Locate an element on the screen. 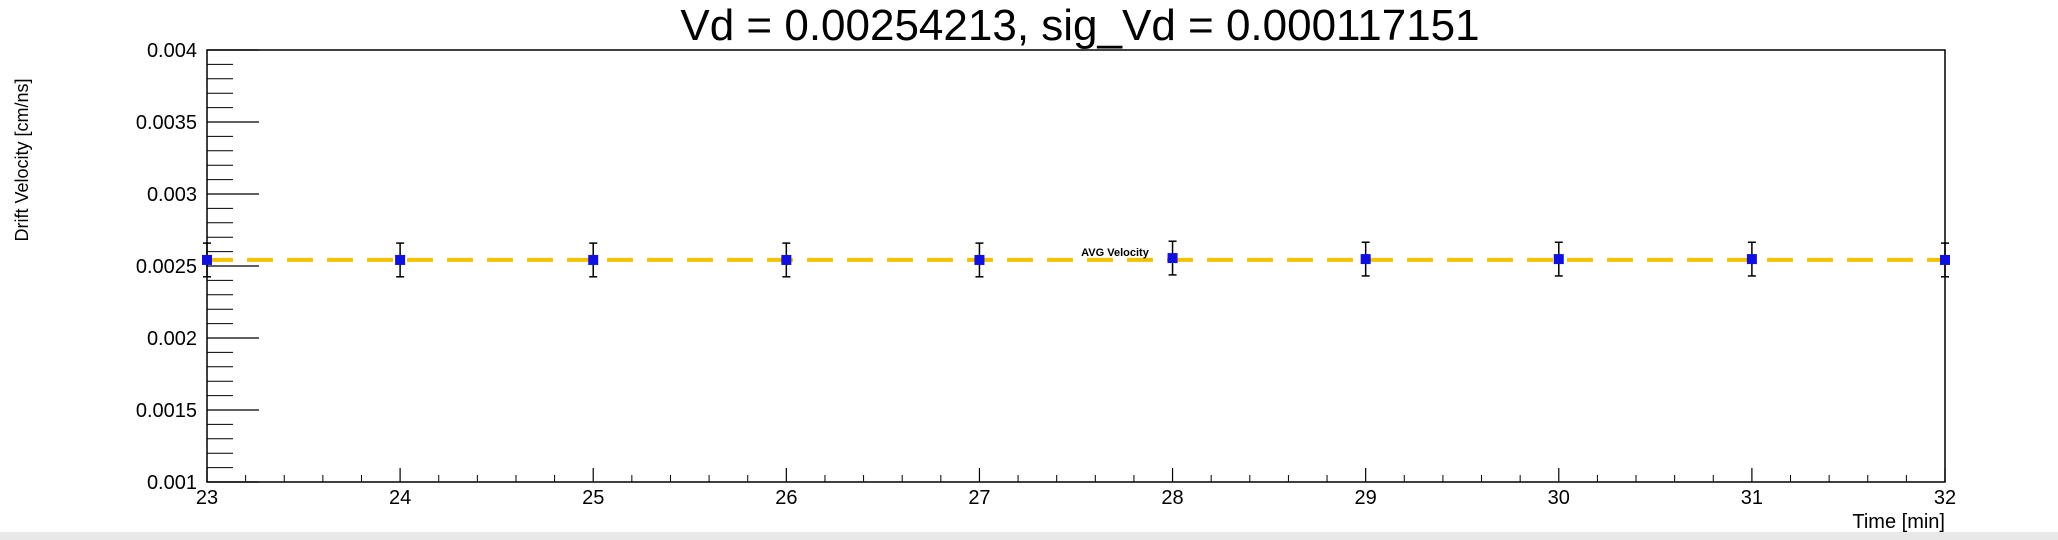 The image size is (2058, 540). chart-title: Vd = 0.00254213, sig_Vd = 0.000117151 is located at coordinates (1079, 25).